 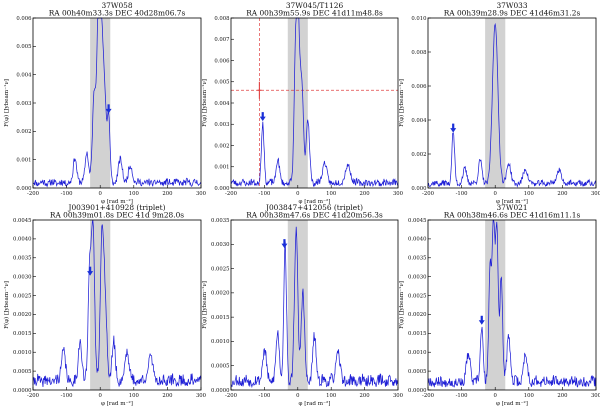 What do you see at coordinates (511, 5) in the screenshot?
I see `chart-title: 37W033` at bounding box center [511, 5].